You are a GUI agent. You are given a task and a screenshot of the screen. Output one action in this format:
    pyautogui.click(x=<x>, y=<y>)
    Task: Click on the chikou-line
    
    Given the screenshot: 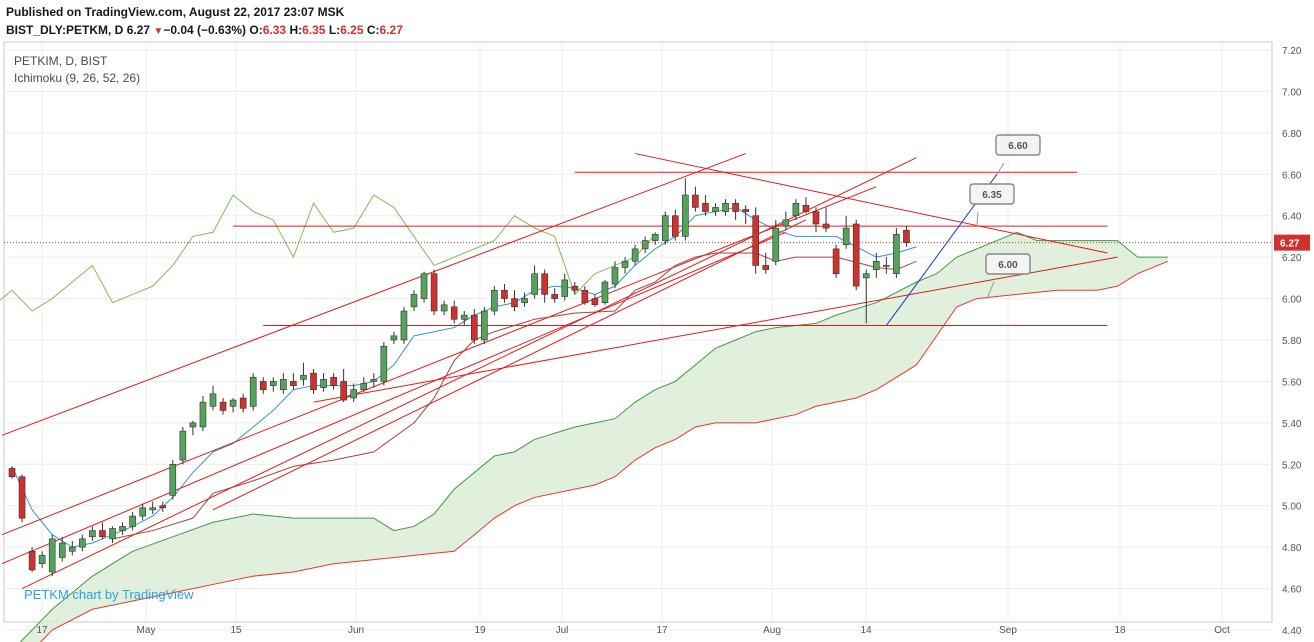 What is the action you would take?
    pyautogui.click(x=328, y=253)
    